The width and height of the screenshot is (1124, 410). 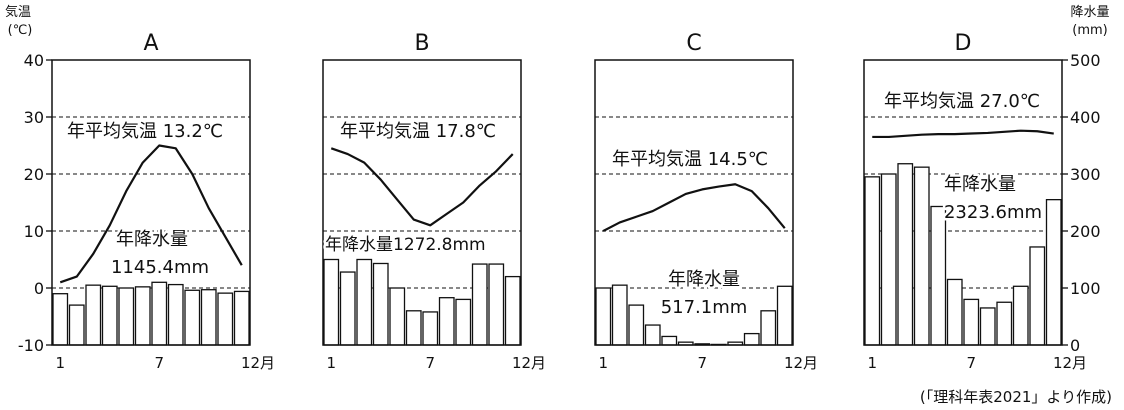 What do you see at coordinates (34, 60) in the screenshot?
I see `left-axis-tick-label: 40` at bounding box center [34, 60].